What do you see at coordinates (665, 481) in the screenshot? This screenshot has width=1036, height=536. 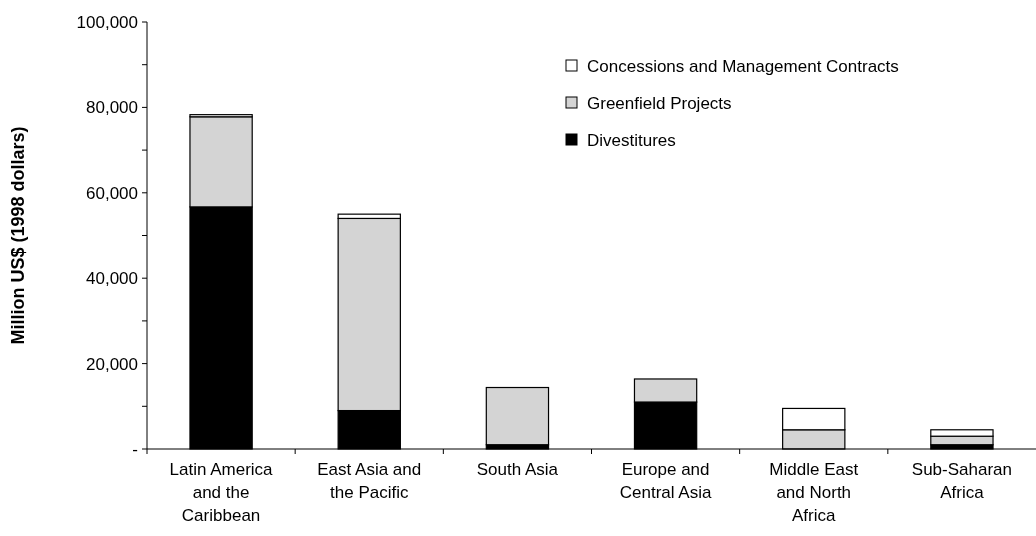 I see `x-tick-label: Europe and Central Asia` at bounding box center [665, 481].